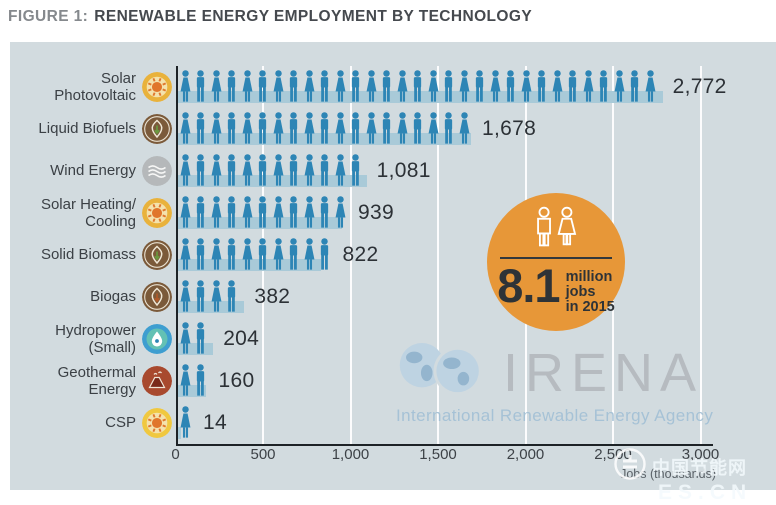 Image resolution: width=776 pixels, height=505 pixels. I want to click on irena-globes-icon, so click(447, 372).